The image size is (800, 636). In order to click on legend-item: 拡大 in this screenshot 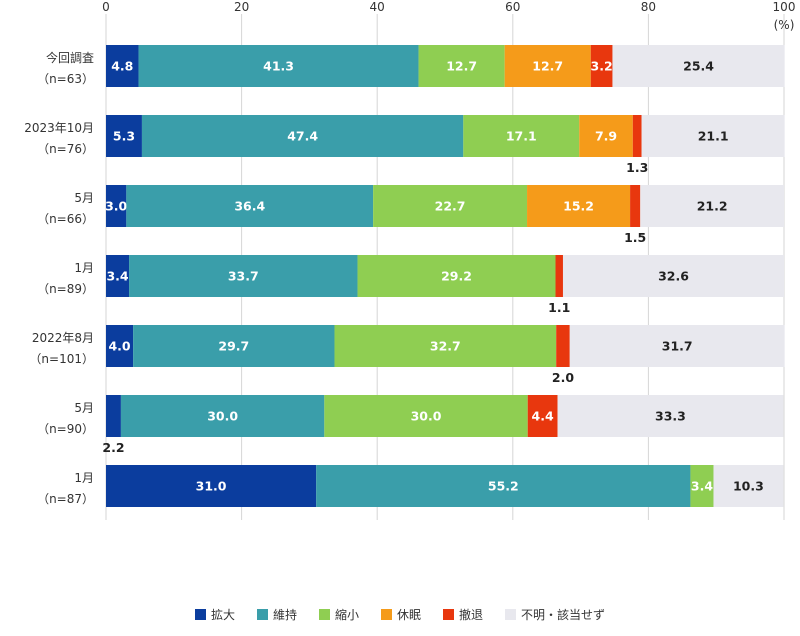, I will do `click(214, 614)`.